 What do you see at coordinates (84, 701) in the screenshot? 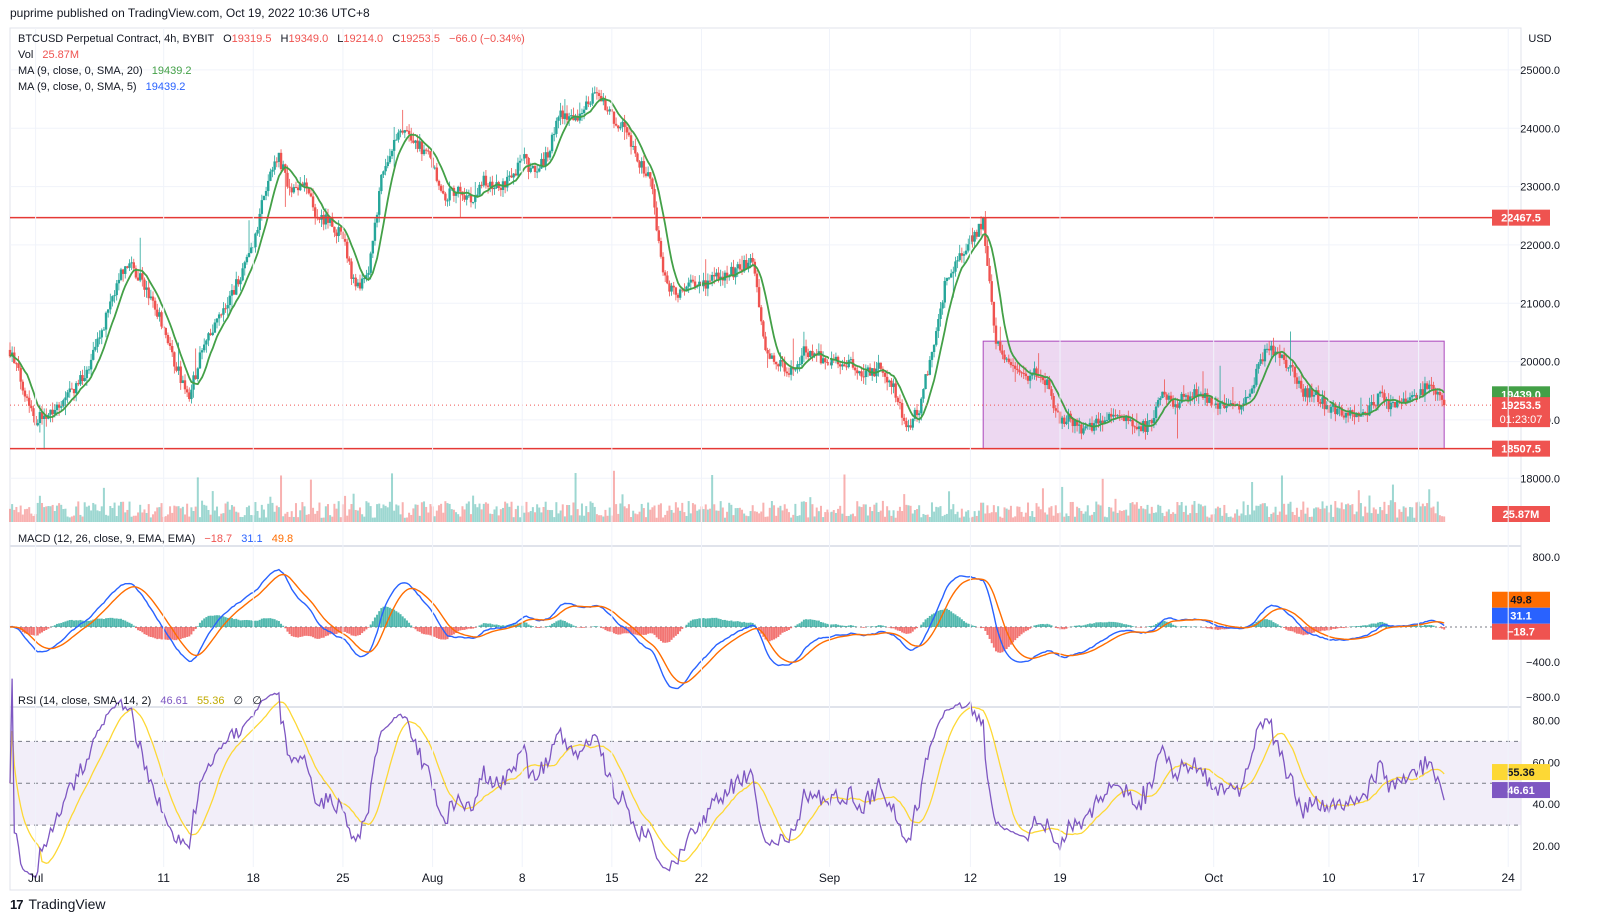
I see `legend-rsi-label: RSI (14, close, SMA, 14, 2)` at bounding box center [84, 701].